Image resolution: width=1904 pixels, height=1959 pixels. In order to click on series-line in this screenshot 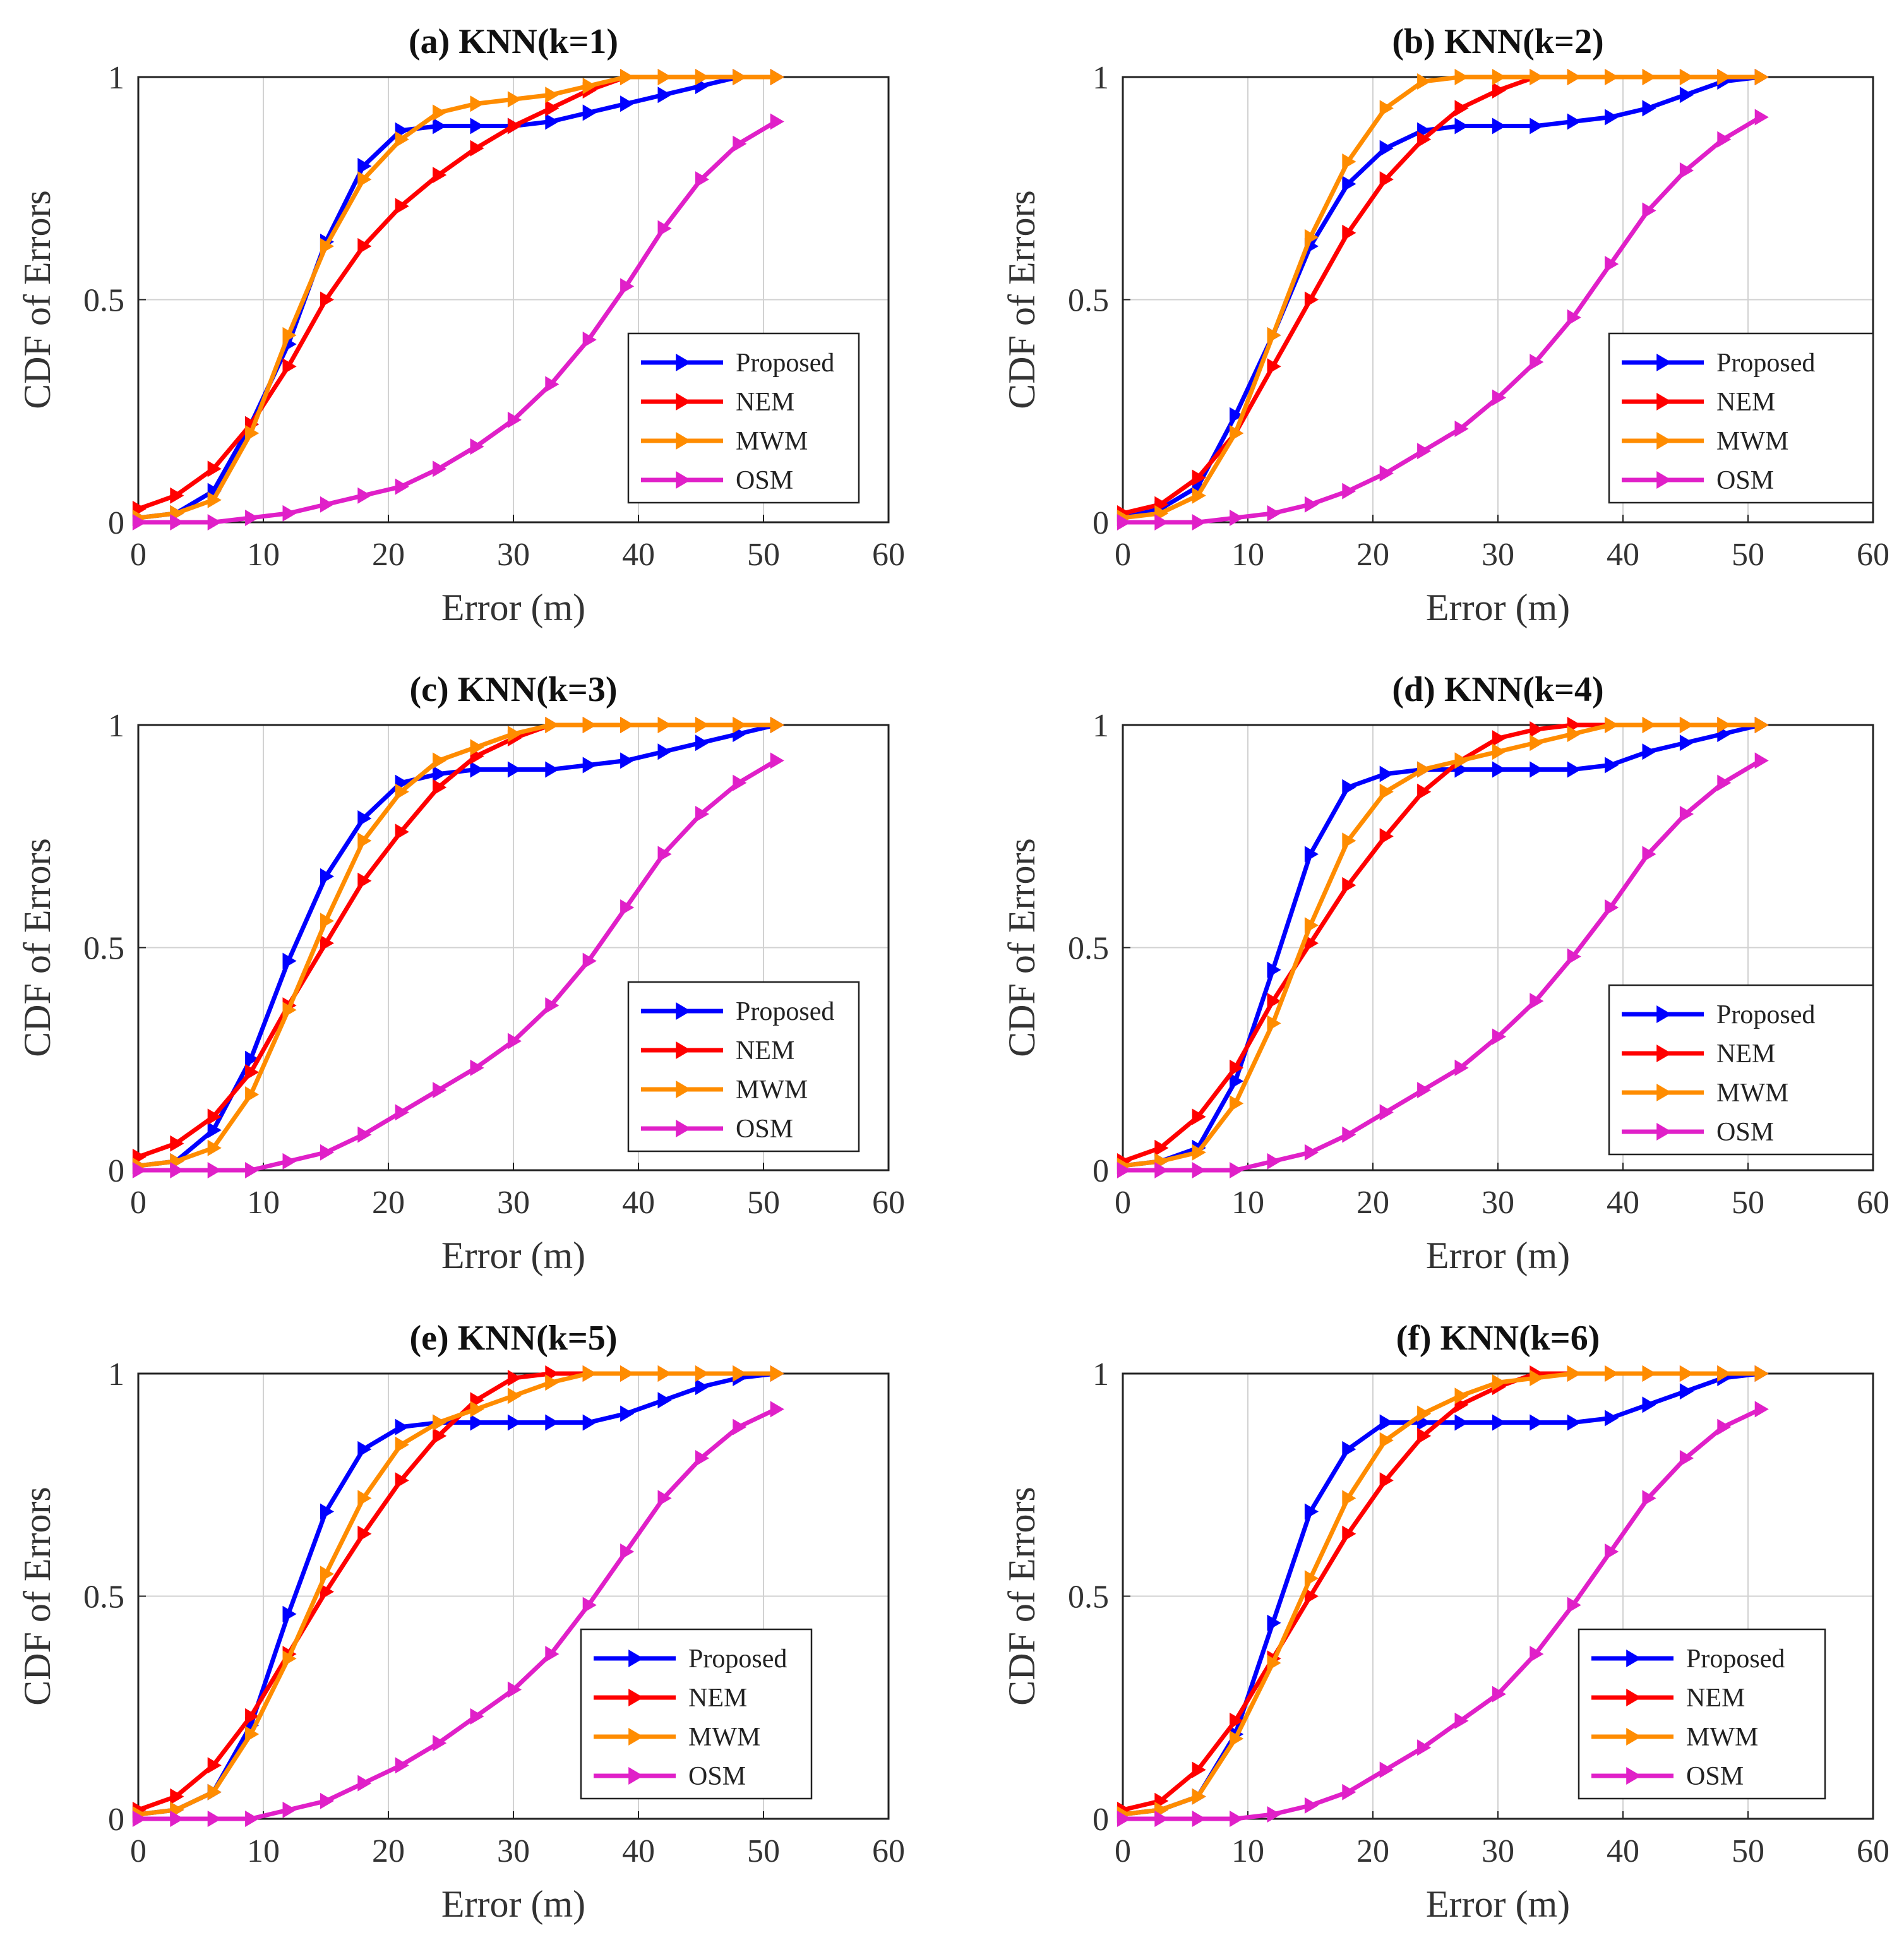, I will do `click(1441, 297)`.